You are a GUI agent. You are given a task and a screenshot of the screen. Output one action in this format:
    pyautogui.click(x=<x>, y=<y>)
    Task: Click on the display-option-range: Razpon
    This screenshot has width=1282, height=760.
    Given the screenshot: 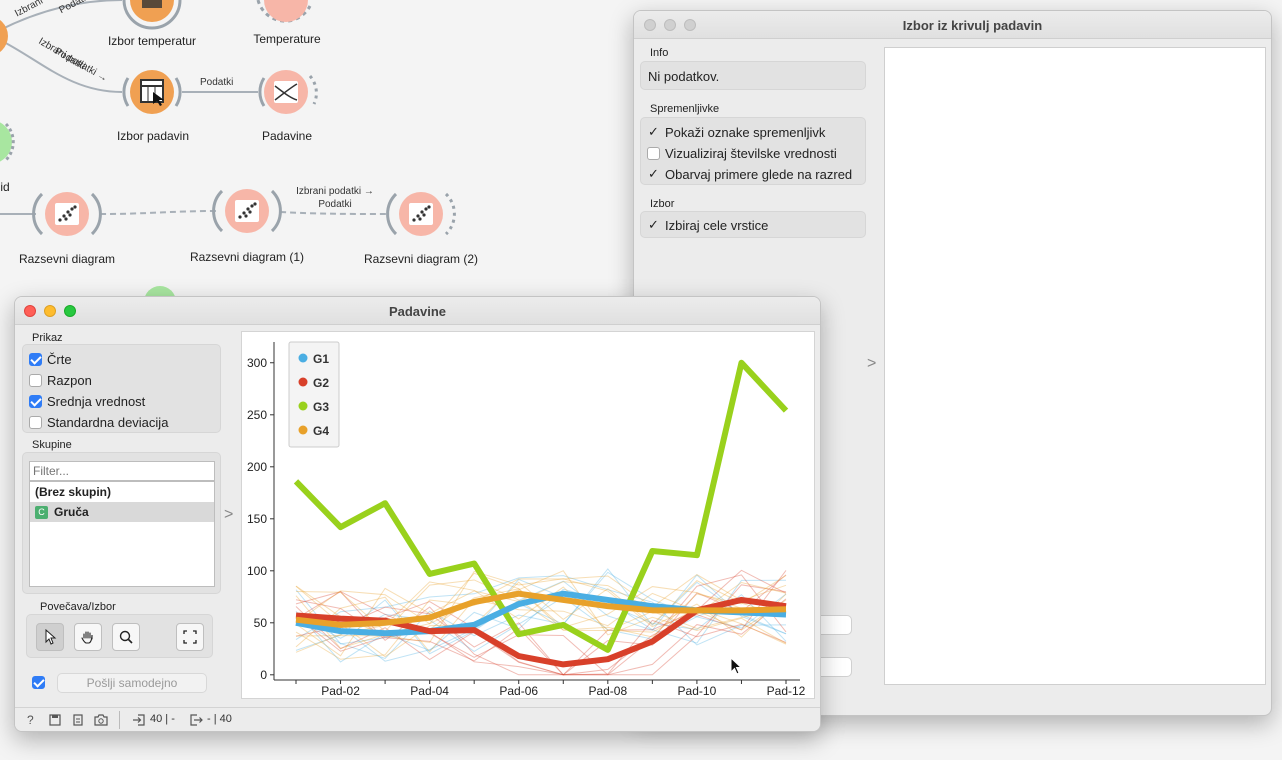 What is the action you would take?
    pyautogui.click(x=60, y=380)
    